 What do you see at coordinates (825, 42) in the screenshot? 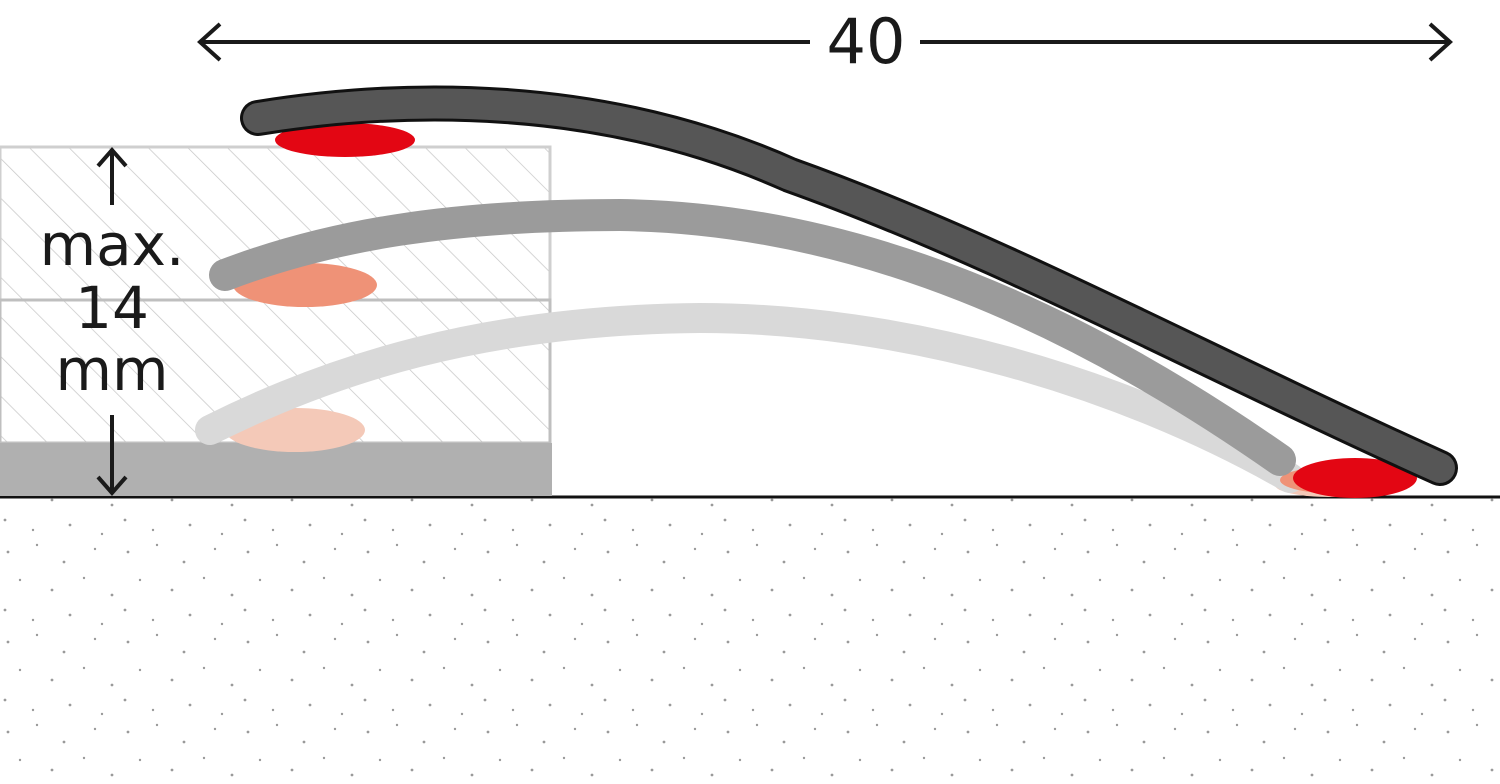
I see `width-dimension` at bounding box center [825, 42].